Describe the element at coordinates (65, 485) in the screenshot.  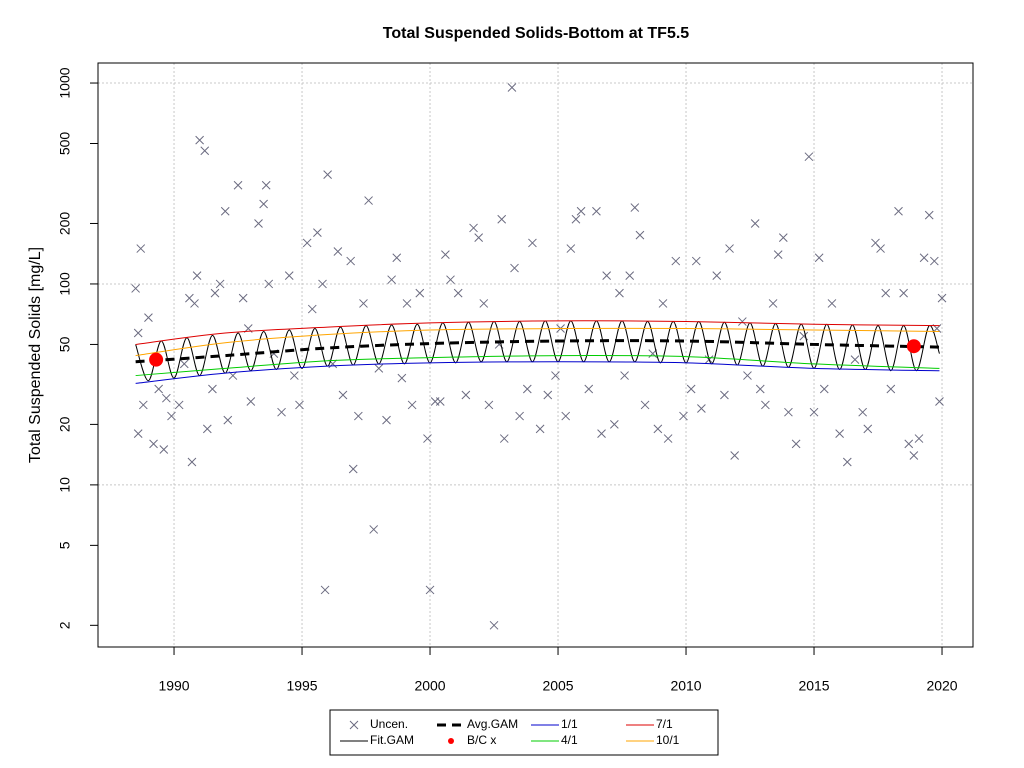
I see `y-tick-label: 10` at that location.